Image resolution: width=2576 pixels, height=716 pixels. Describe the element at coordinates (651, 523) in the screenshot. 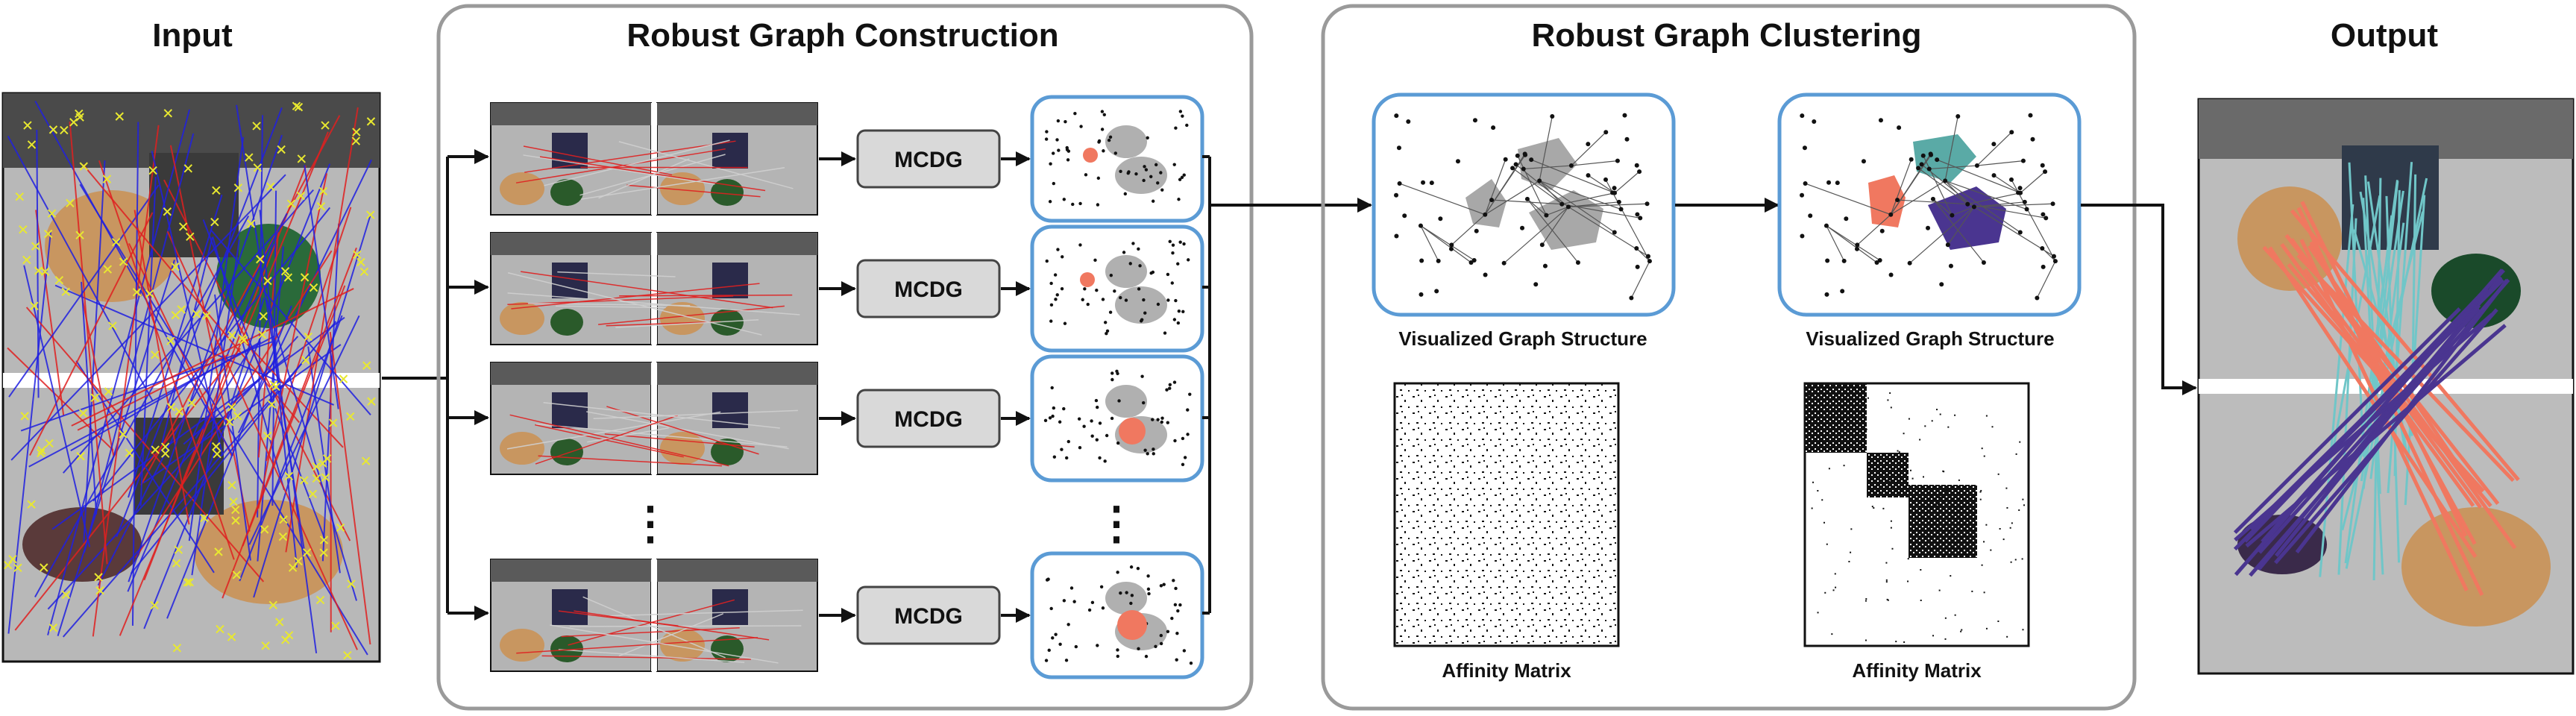

I see `ellipsis-images: ⋮` at that location.